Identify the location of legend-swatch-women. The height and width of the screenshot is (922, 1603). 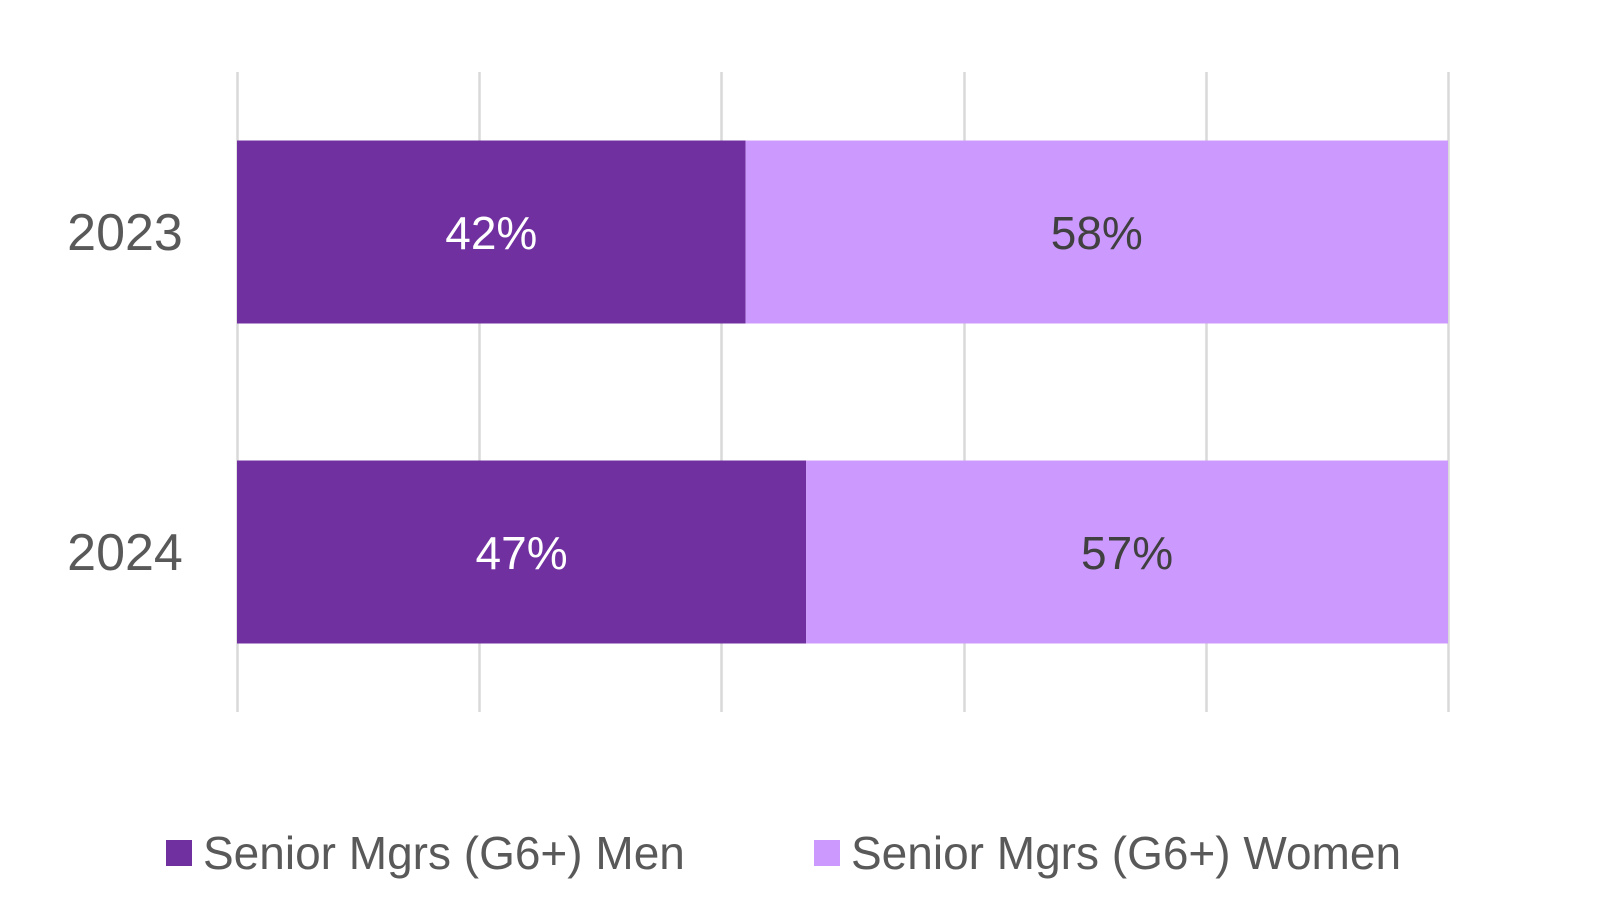
(827, 853).